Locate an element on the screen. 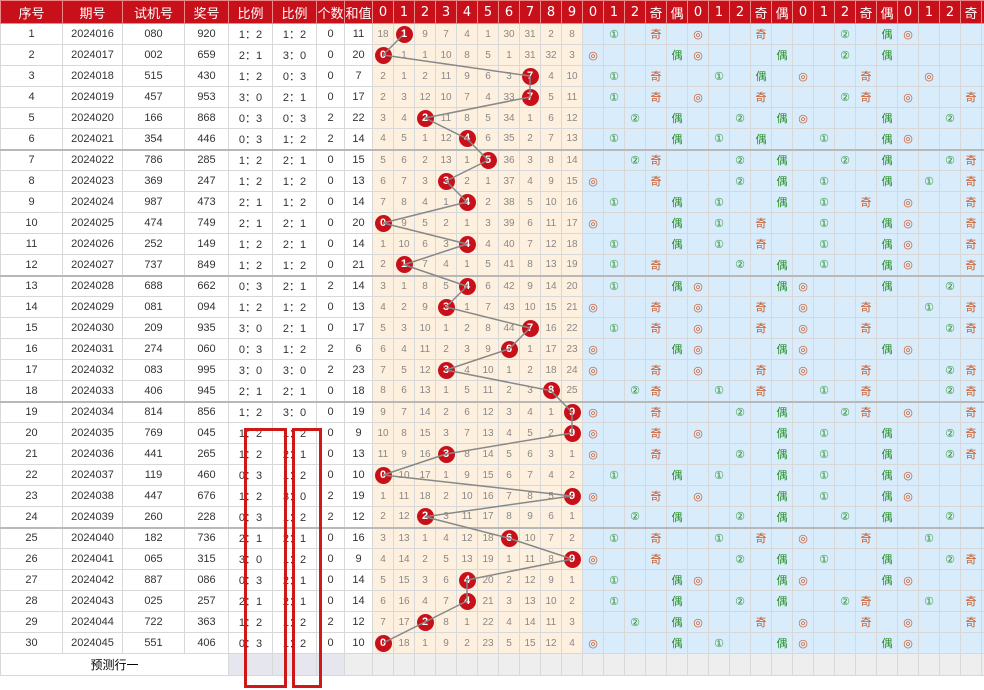  sum-cell: 21 is located at coordinates (358, 265).